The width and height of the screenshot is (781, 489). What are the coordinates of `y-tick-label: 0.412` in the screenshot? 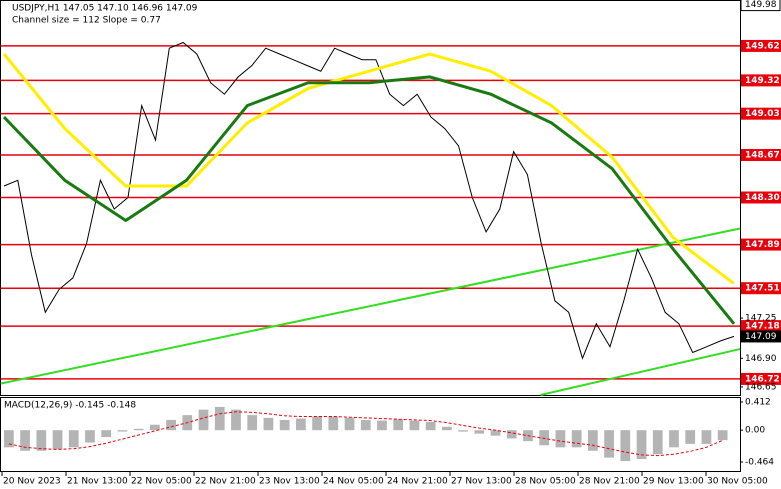 It's located at (758, 402).